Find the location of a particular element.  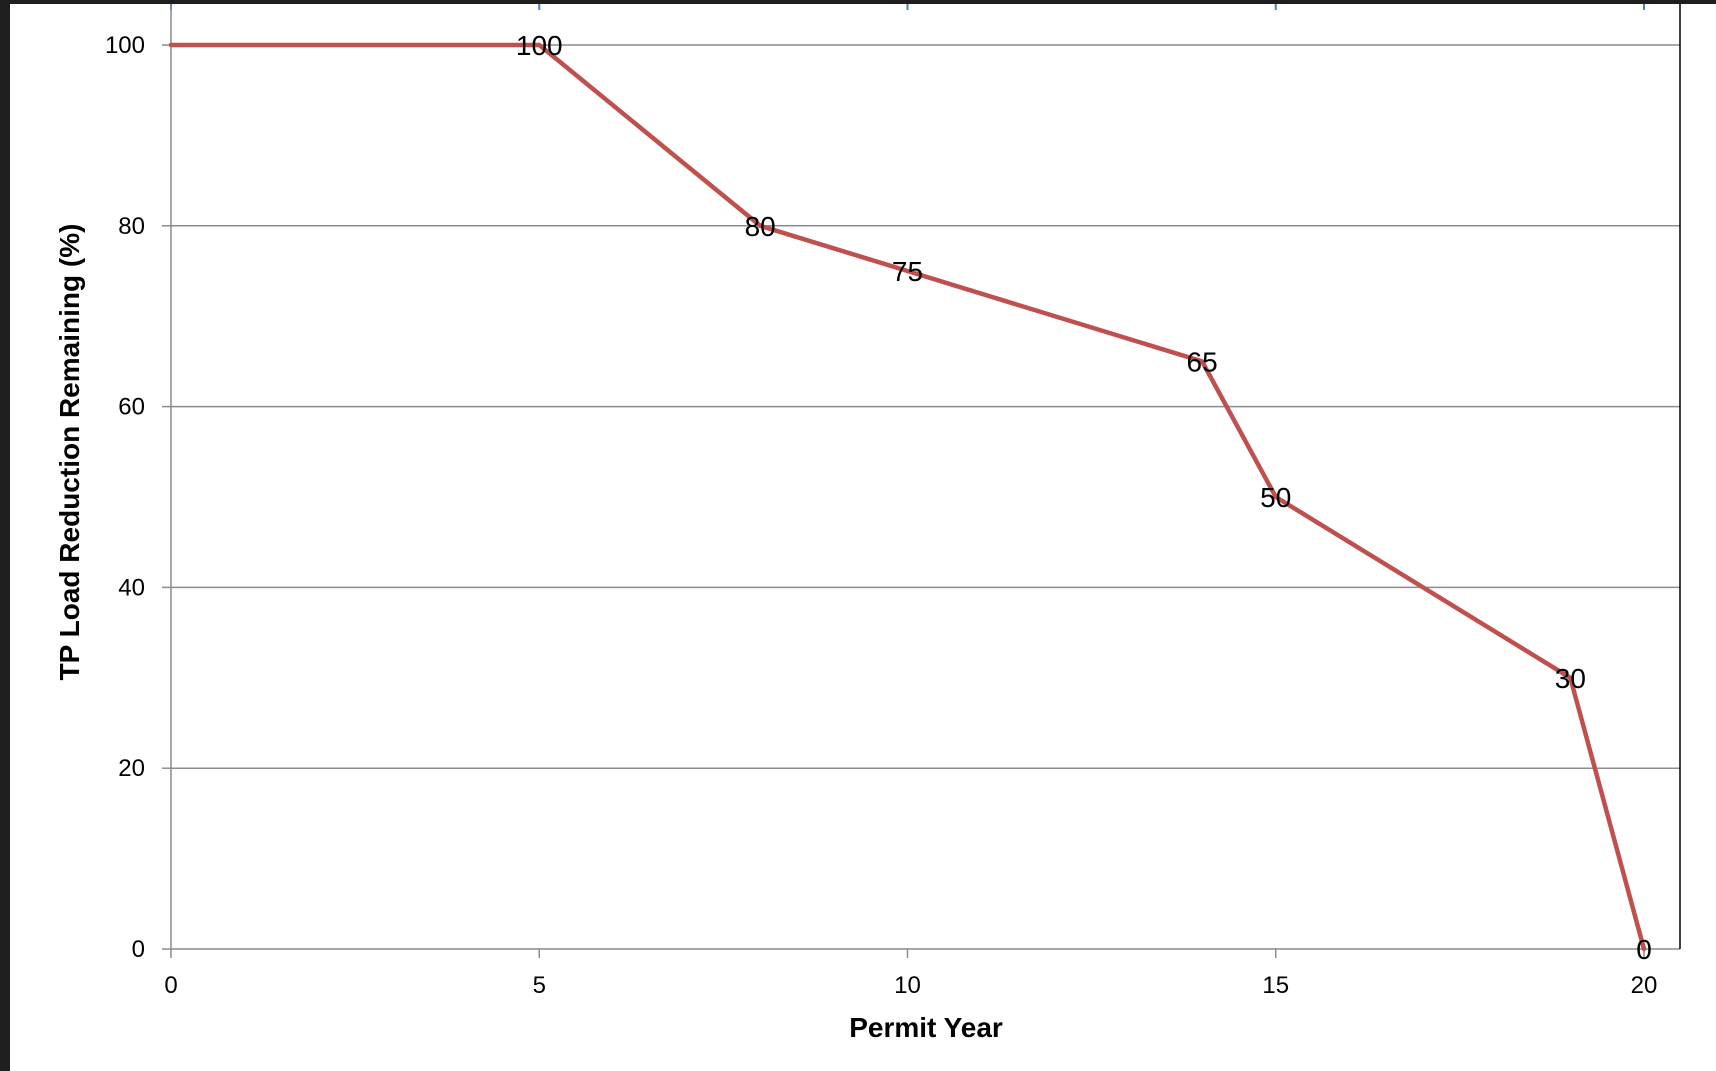

data-label: 65 is located at coordinates (1202, 361).